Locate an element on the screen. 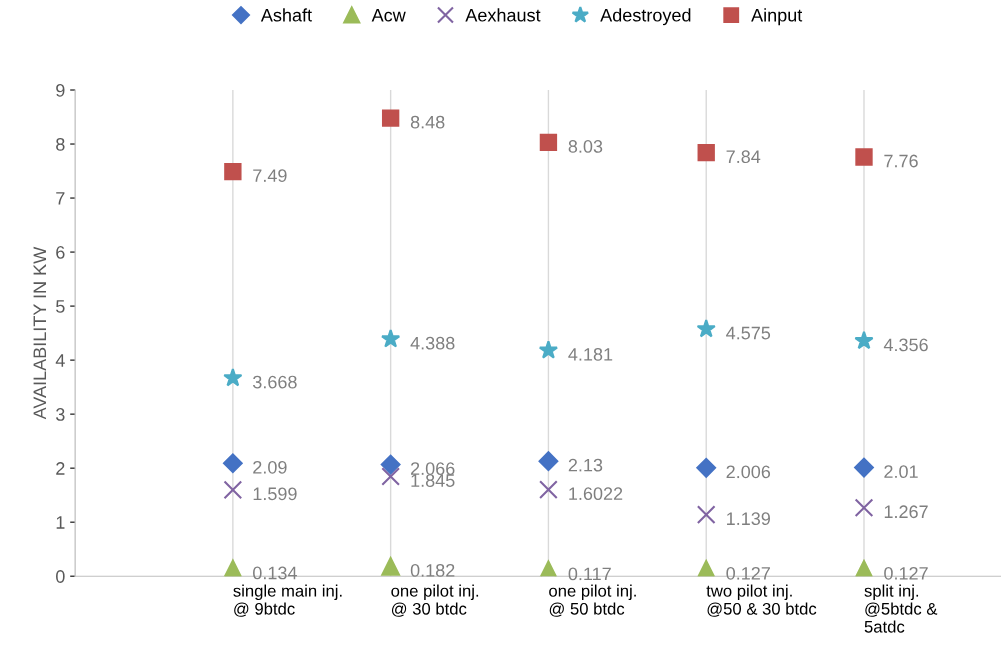 This screenshot has height=657, width=1001. x-tick-label: single main inj. @ 9btdc is located at coordinates (287, 600).